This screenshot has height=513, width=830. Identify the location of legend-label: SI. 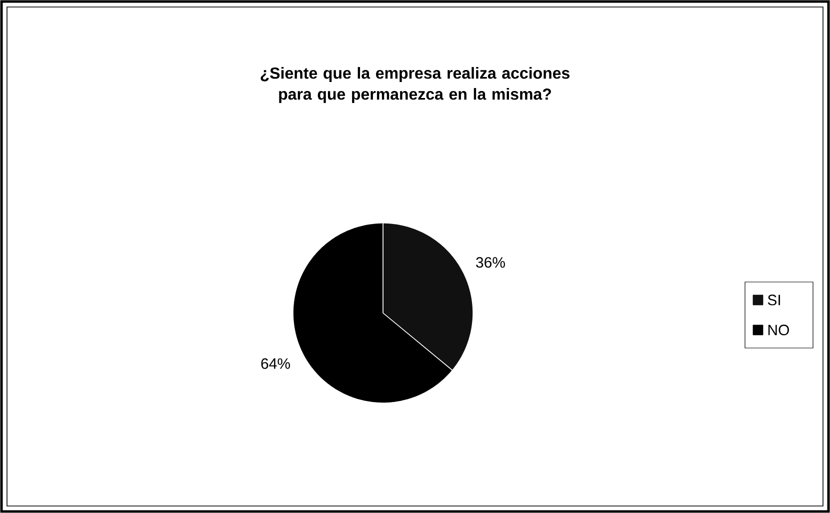
(774, 300).